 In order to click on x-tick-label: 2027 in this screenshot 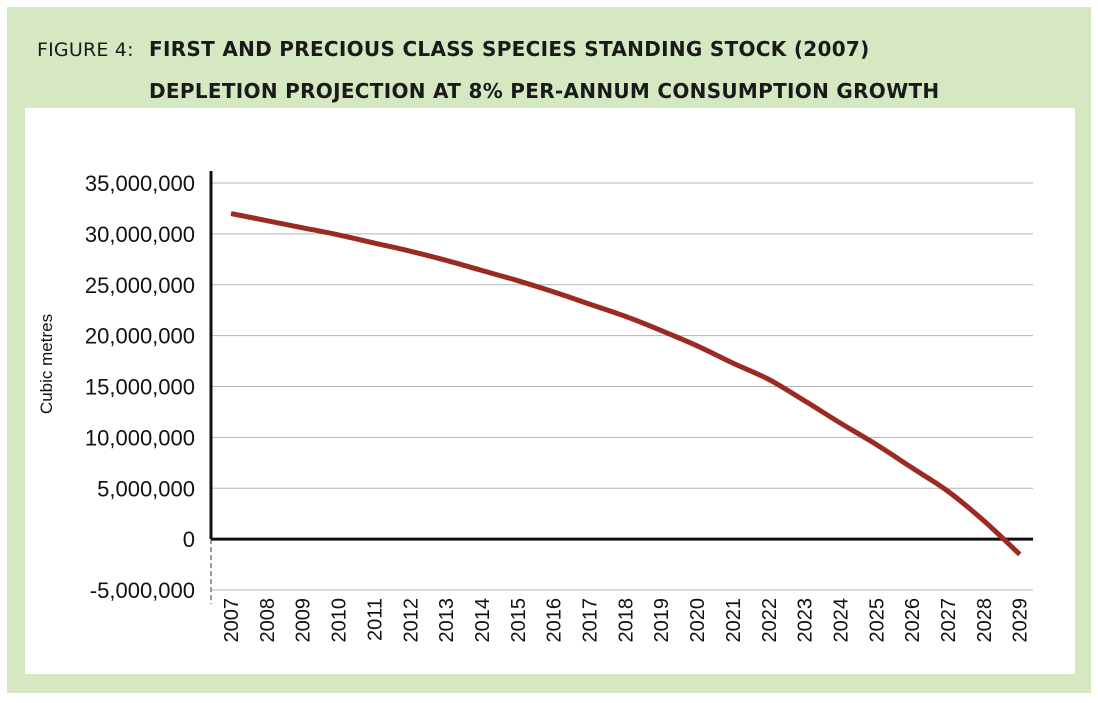, I will do `click(949, 620)`.